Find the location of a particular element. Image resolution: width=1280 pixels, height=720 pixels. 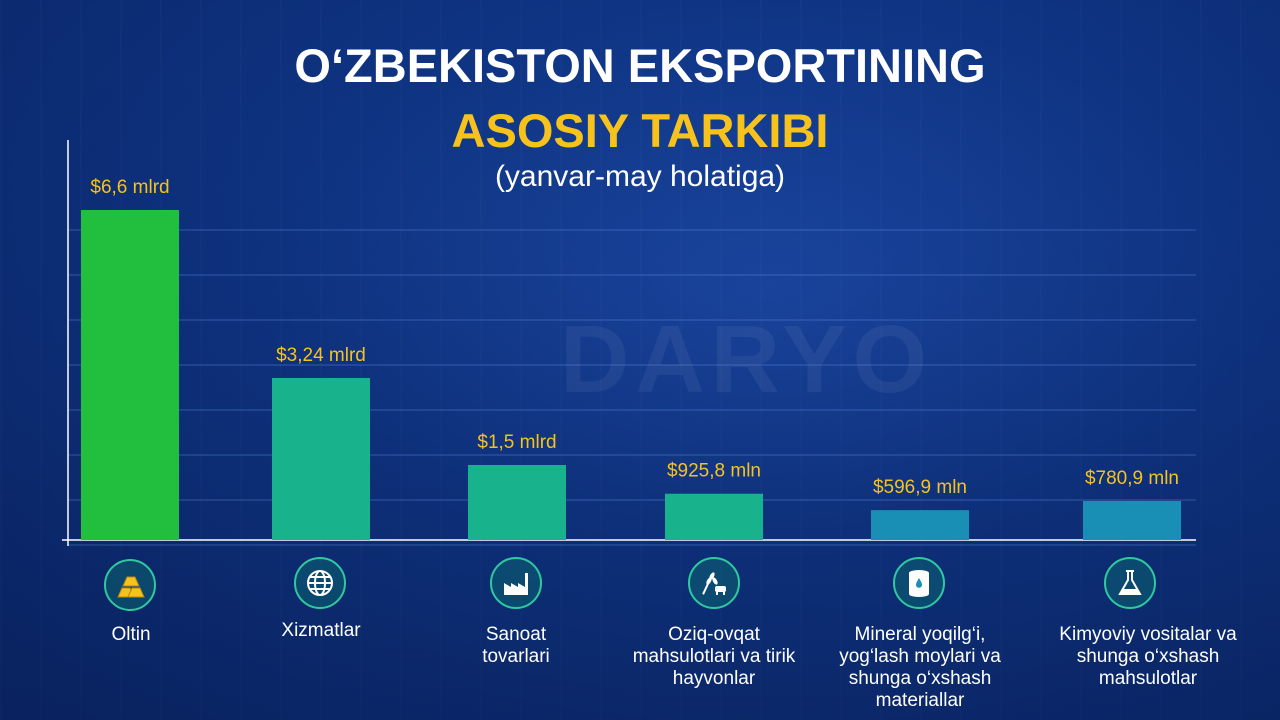

value-label-2: $3,24 mlrd is located at coordinates (321, 355).